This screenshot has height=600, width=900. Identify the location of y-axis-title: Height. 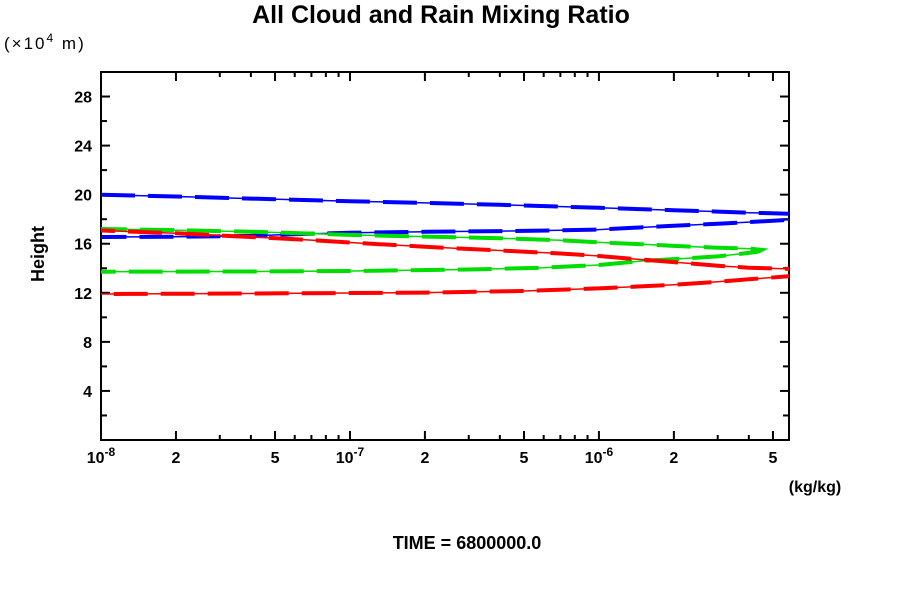
(38, 254).